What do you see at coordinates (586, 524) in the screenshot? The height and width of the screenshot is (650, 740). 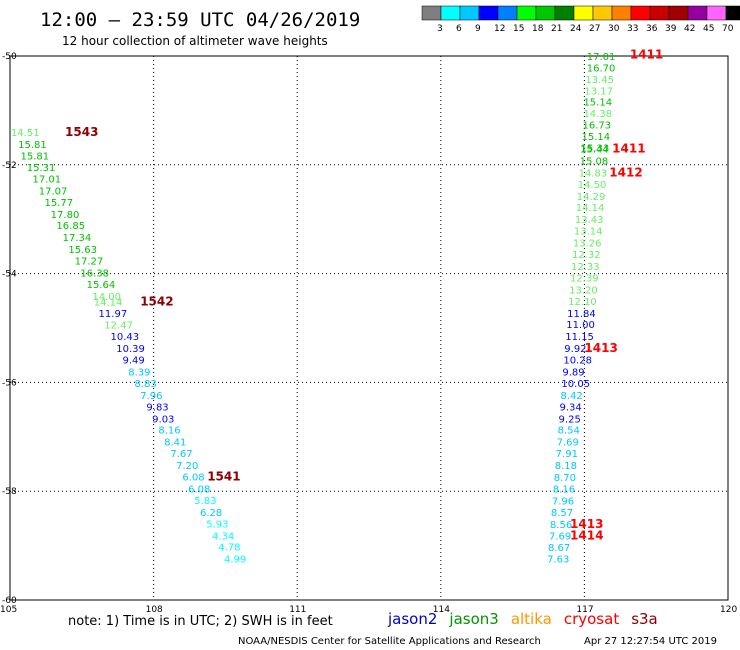 I see `pass-number-label: 1413` at bounding box center [586, 524].